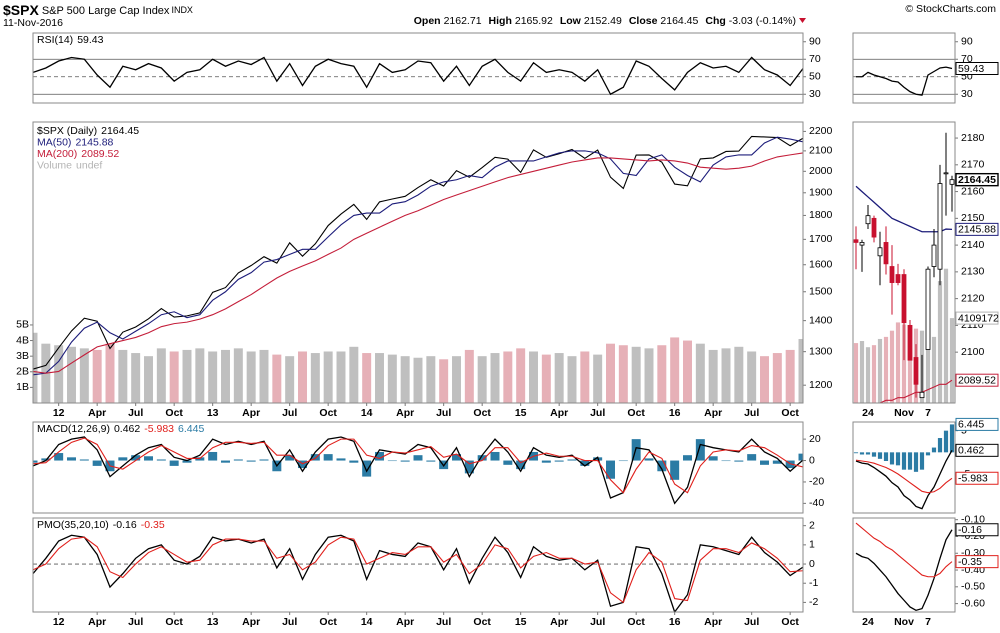 This screenshot has height=633, width=1000. What do you see at coordinates (812, 525) in the screenshot?
I see `y-tick-label: 2` at bounding box center [812, 525].